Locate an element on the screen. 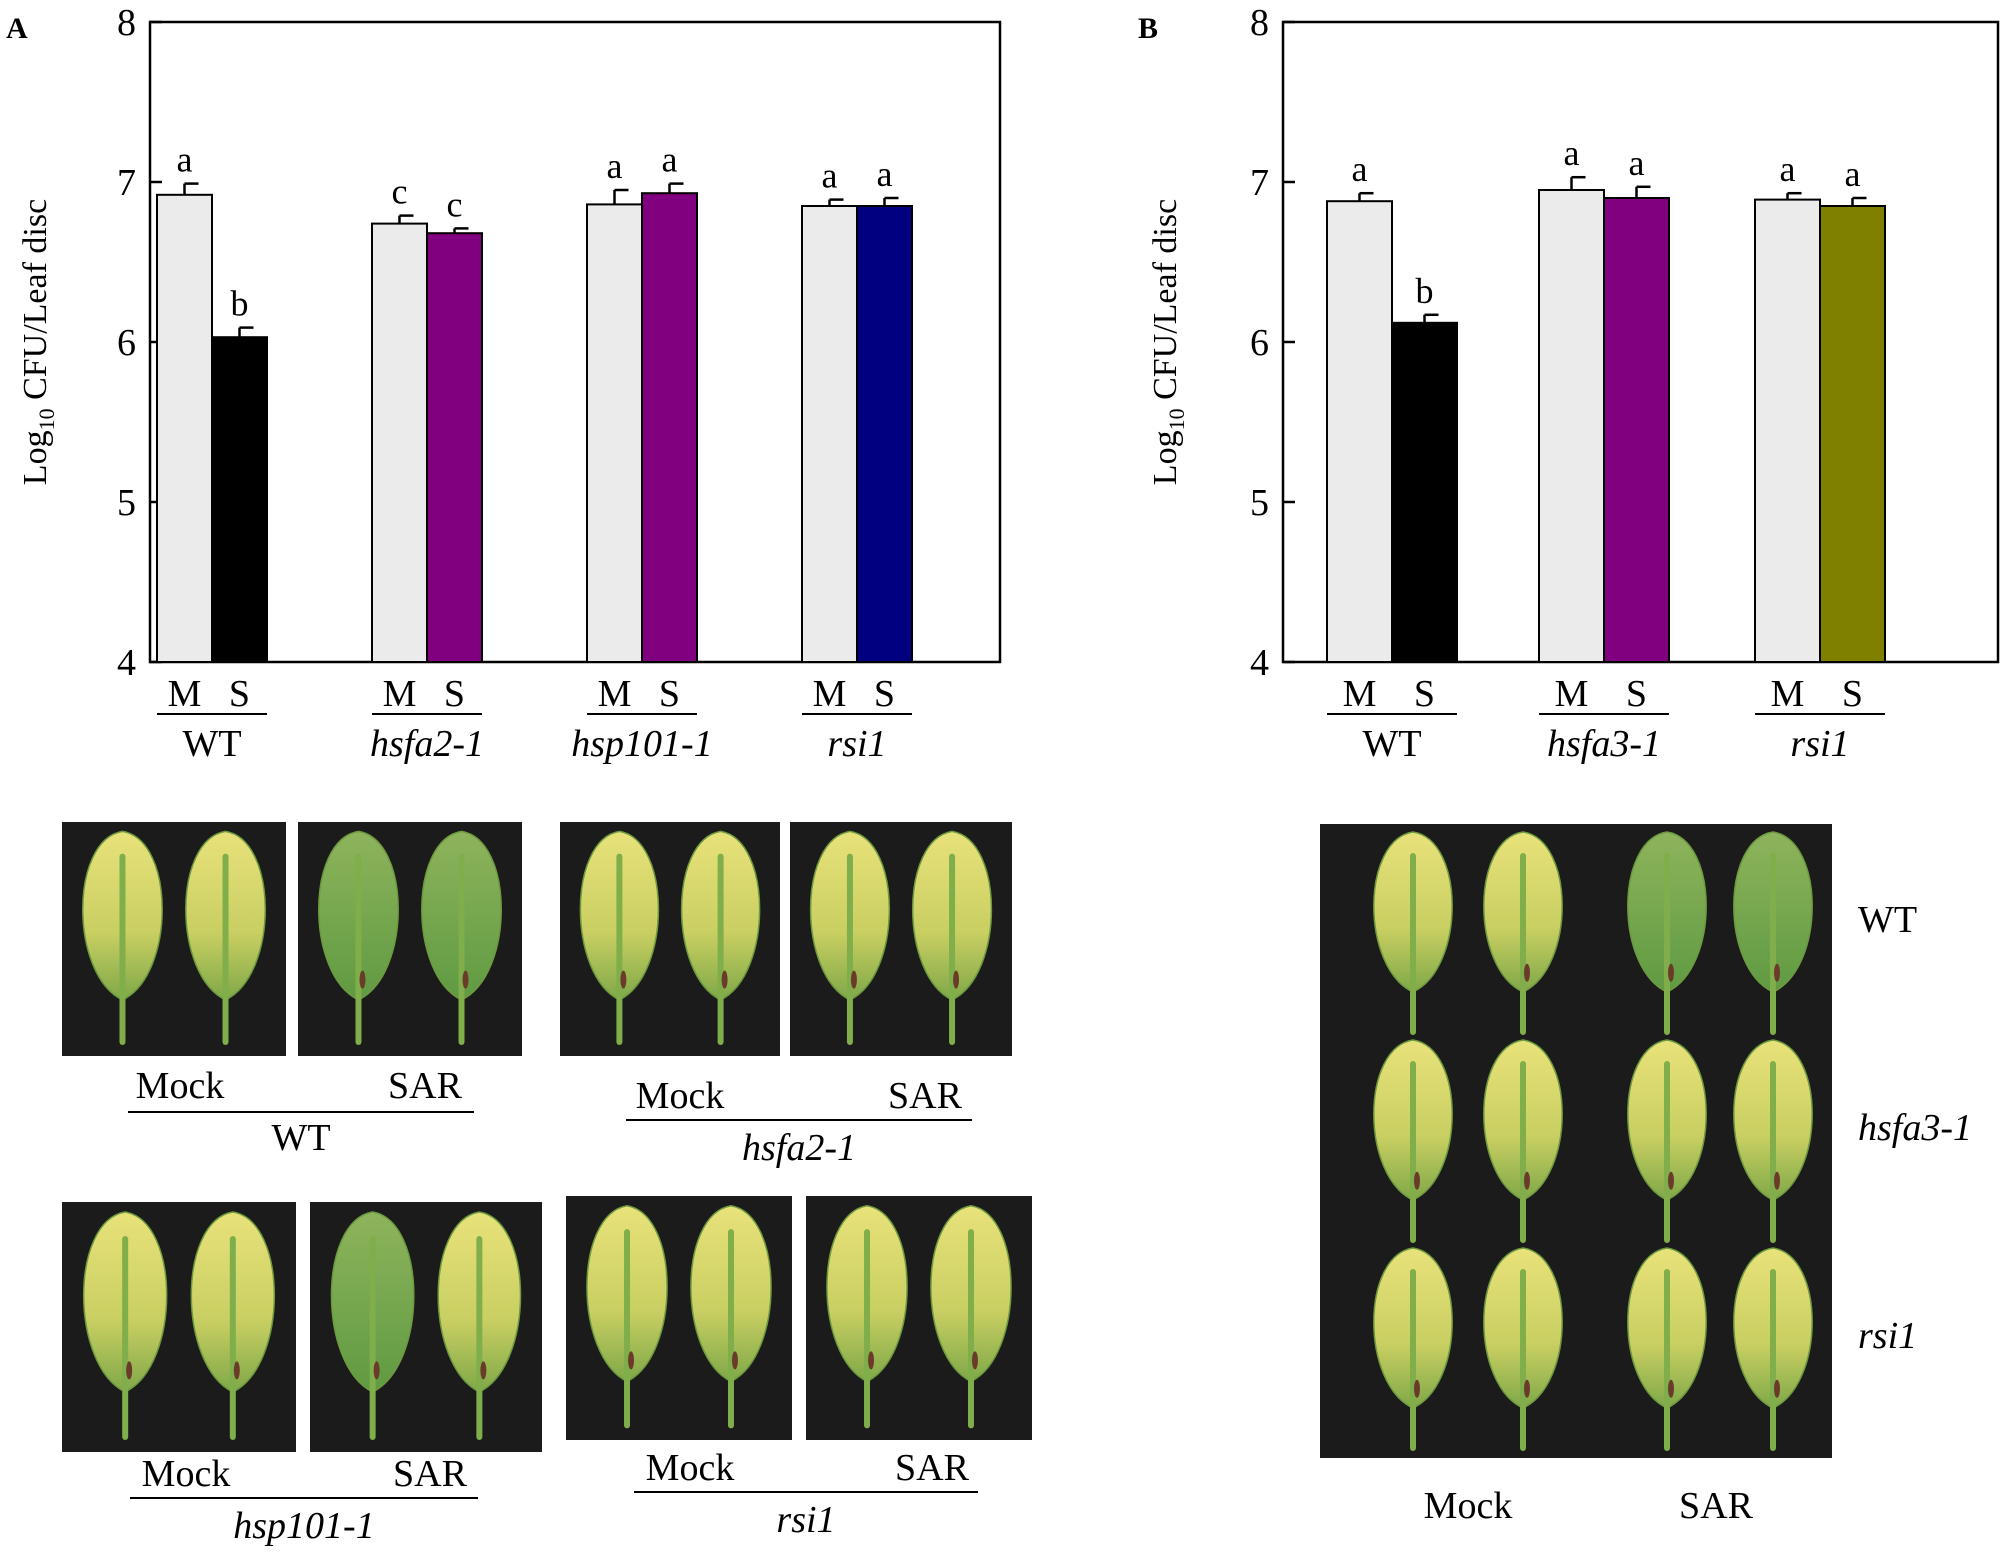 The image size is (2000, 1558). panel-a-letter: A is located at coordinates (17, 28).